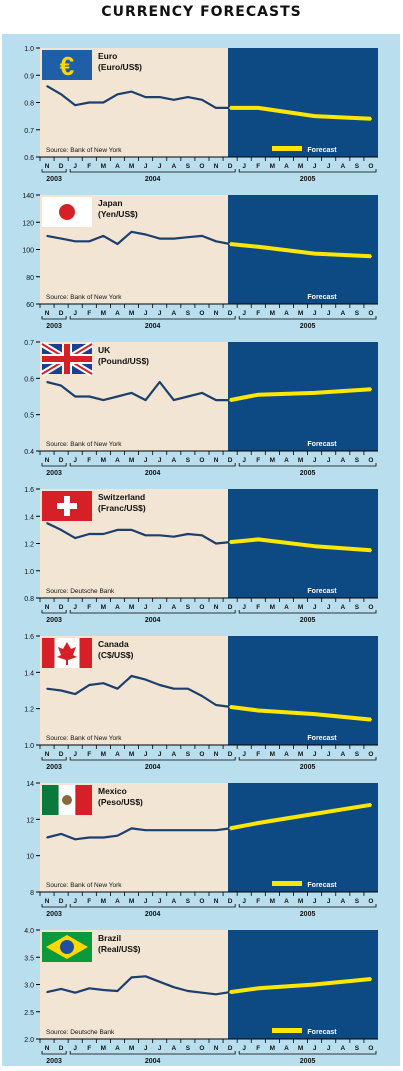  Describe the element at coordinates (122, 508) in the screenshot. I see `currency-unit: (Franc/US$)` at that location.